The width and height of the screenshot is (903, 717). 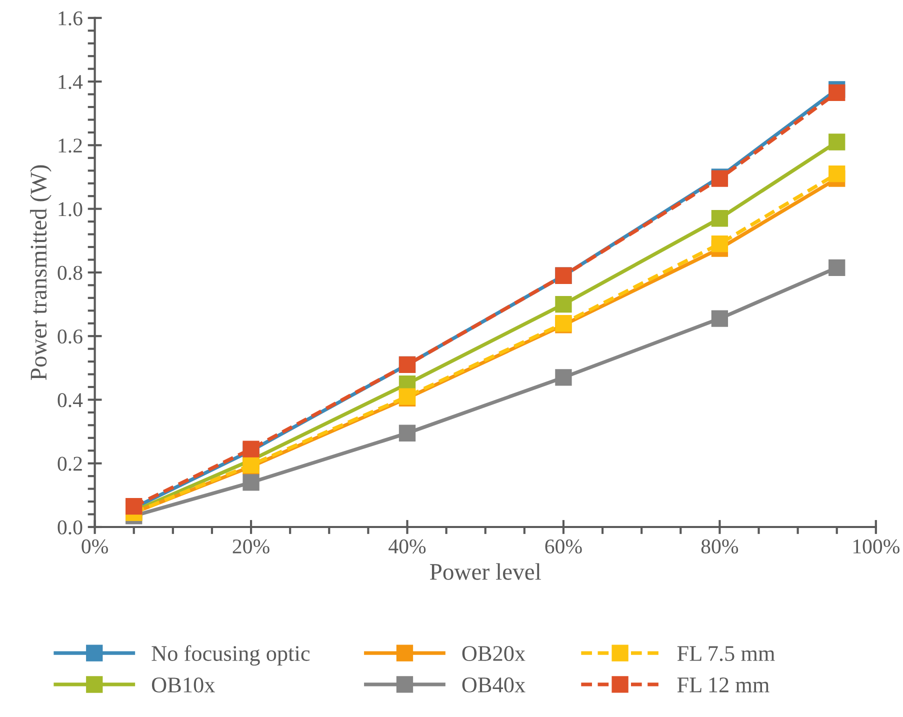 What do you see at coordinates (494, 684) in the screenshot?
I see `legend-label: OB40x` at bounding box center [494, 684].